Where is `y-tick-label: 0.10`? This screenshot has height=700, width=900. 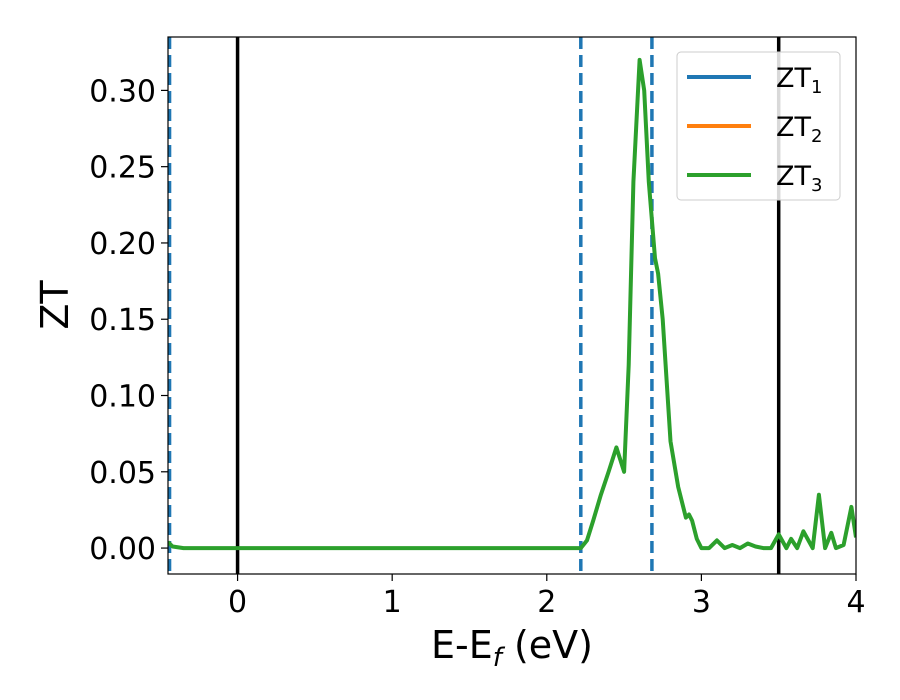 y-tick-label: 0.10 is located at coordinates (122, 397).